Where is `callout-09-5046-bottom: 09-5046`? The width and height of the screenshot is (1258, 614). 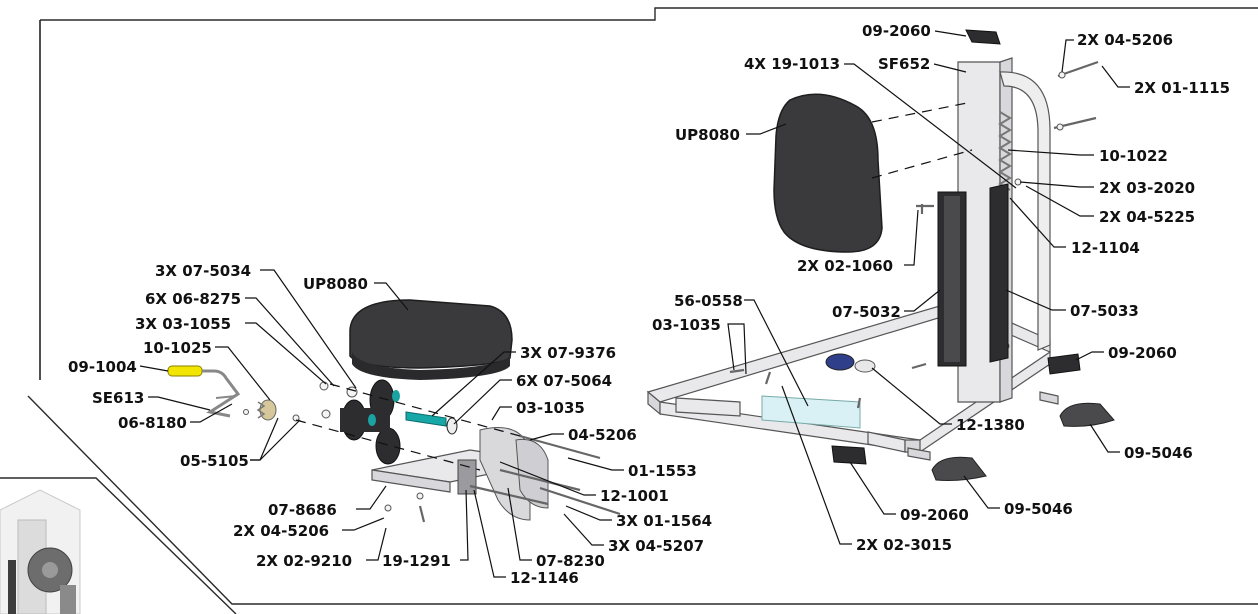 callout-09-5046-bottom: 09-5046 is located at coordinates (1038, 509).